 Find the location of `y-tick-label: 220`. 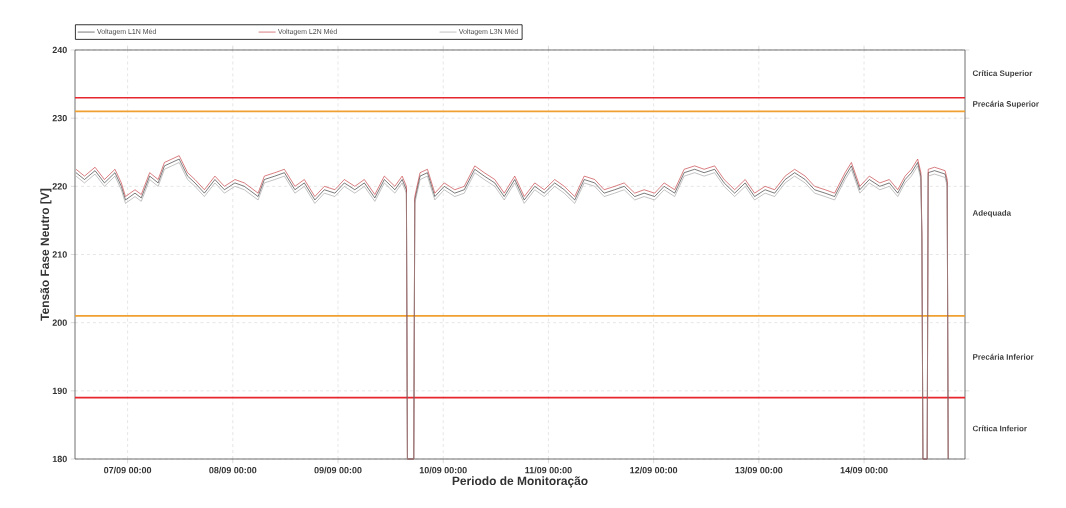

y-tick-label: 220 is located at coordinates (59, 186).